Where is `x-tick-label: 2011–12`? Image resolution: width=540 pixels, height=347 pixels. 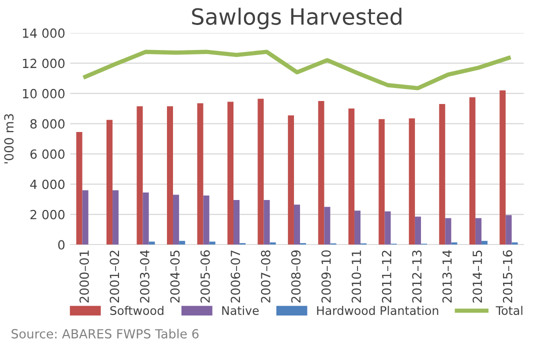 x-tick-label: 2011–12 is located at coordinates (387, 276).